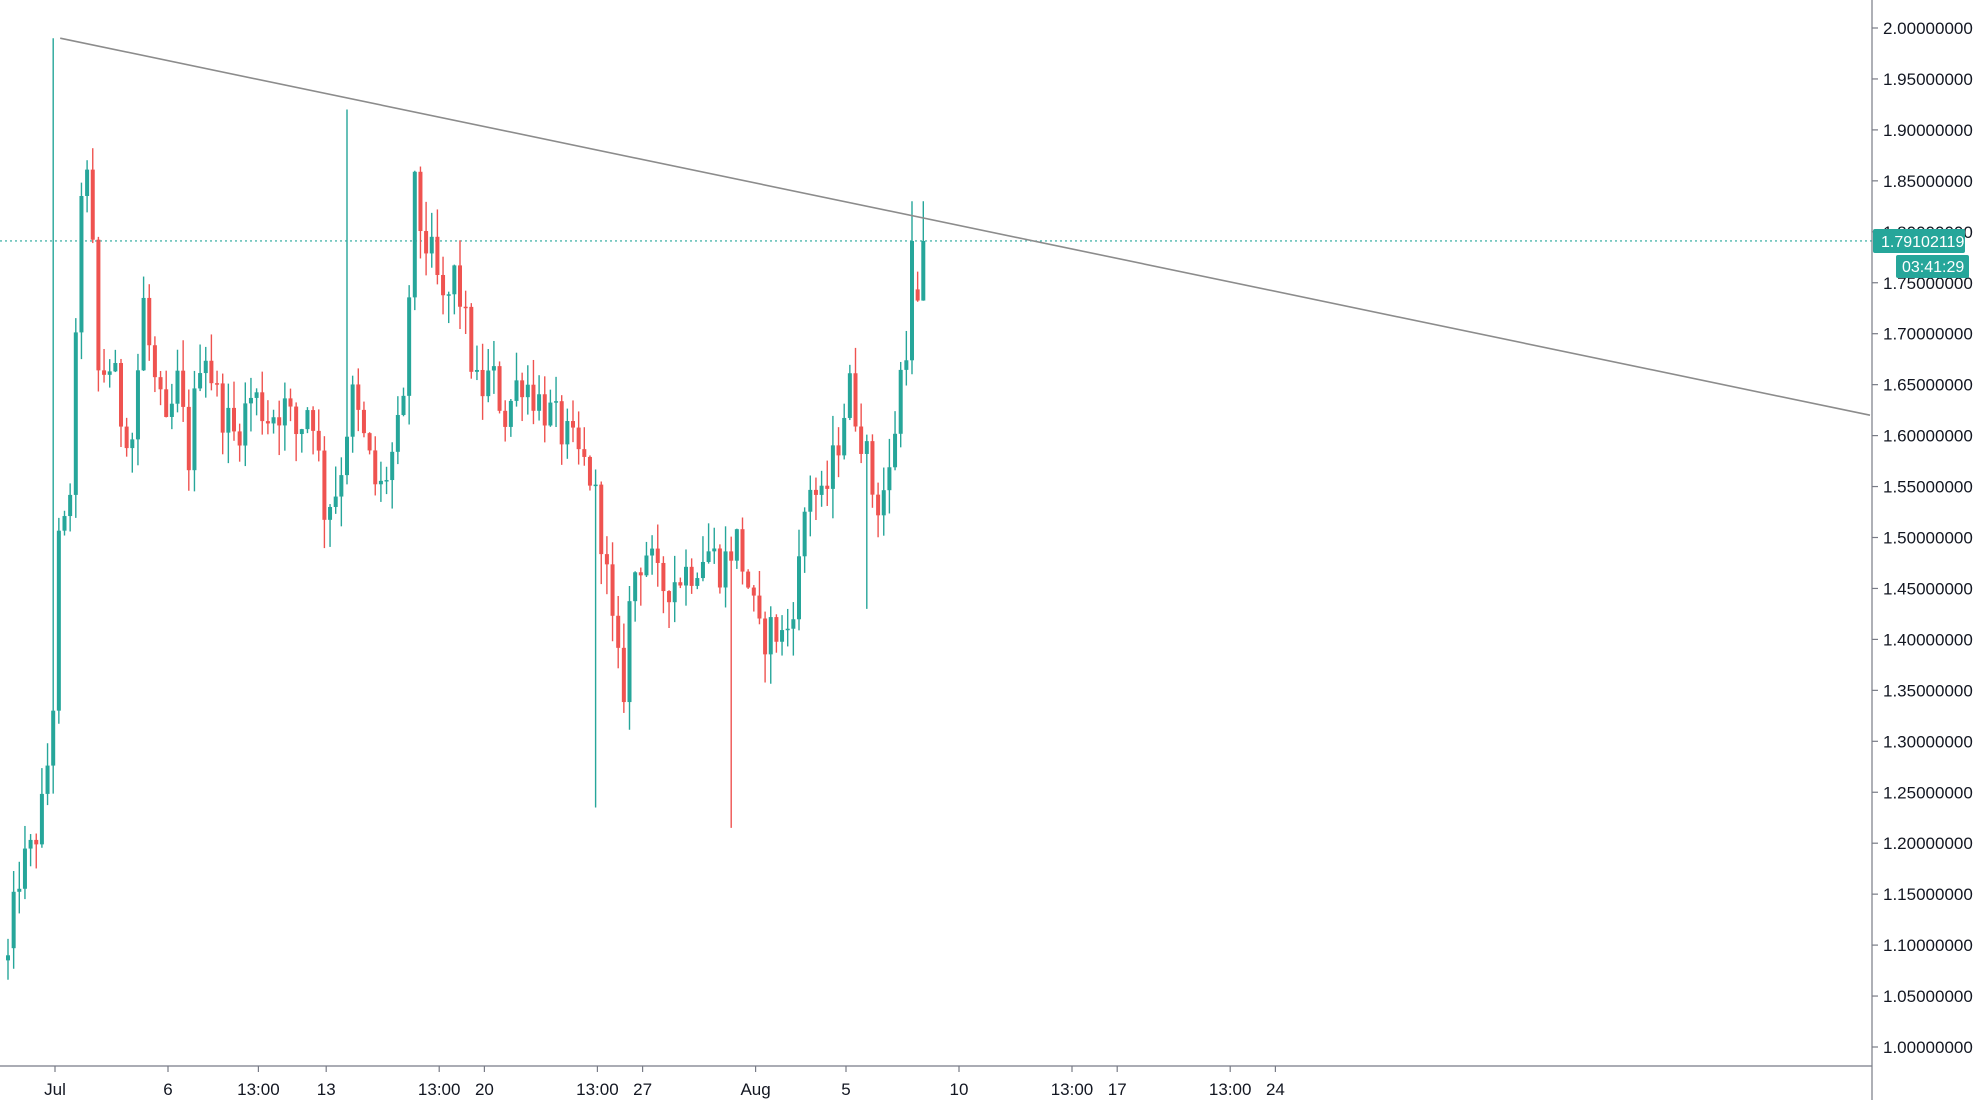 The width and height of the screenshot is (1973, 1105). I want to click on y-tick-label: 1.60000000, so click(1928, 436).